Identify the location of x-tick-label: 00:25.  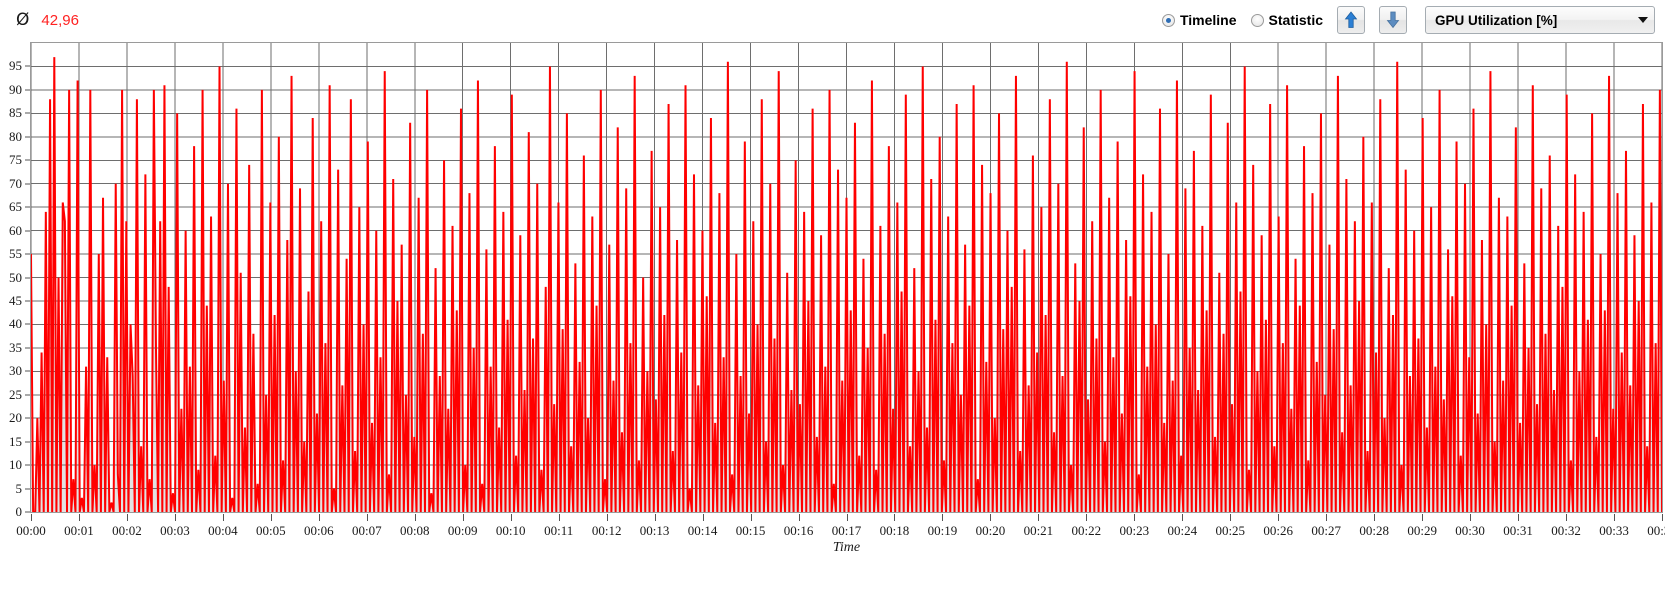
(1230, 530).